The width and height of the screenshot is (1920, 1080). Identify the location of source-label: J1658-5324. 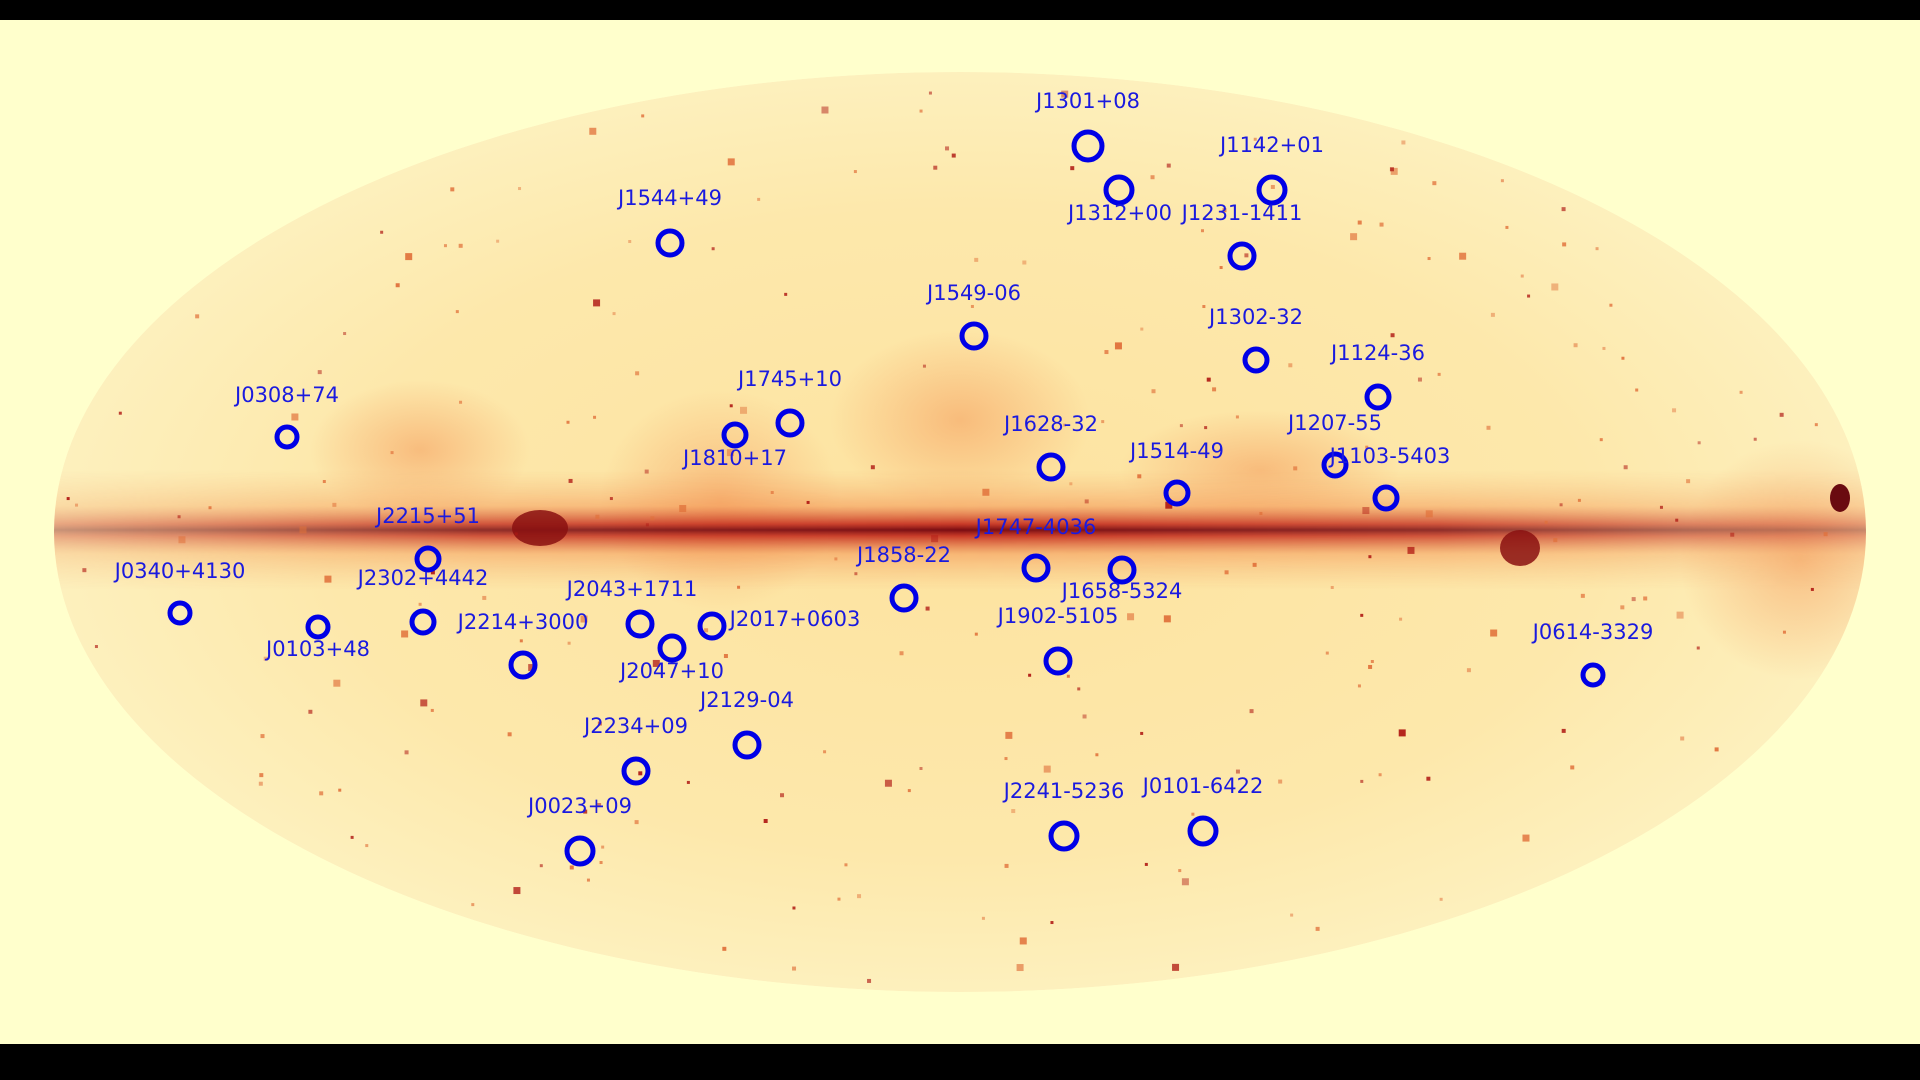
(1121, 591).